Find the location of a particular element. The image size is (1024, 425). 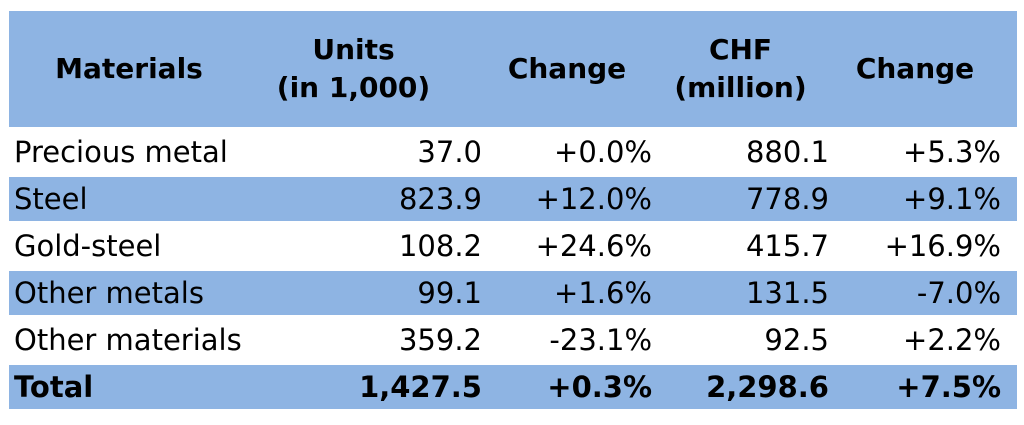

cell-chf-change: +16.9% is located at coordinates (942, 246).